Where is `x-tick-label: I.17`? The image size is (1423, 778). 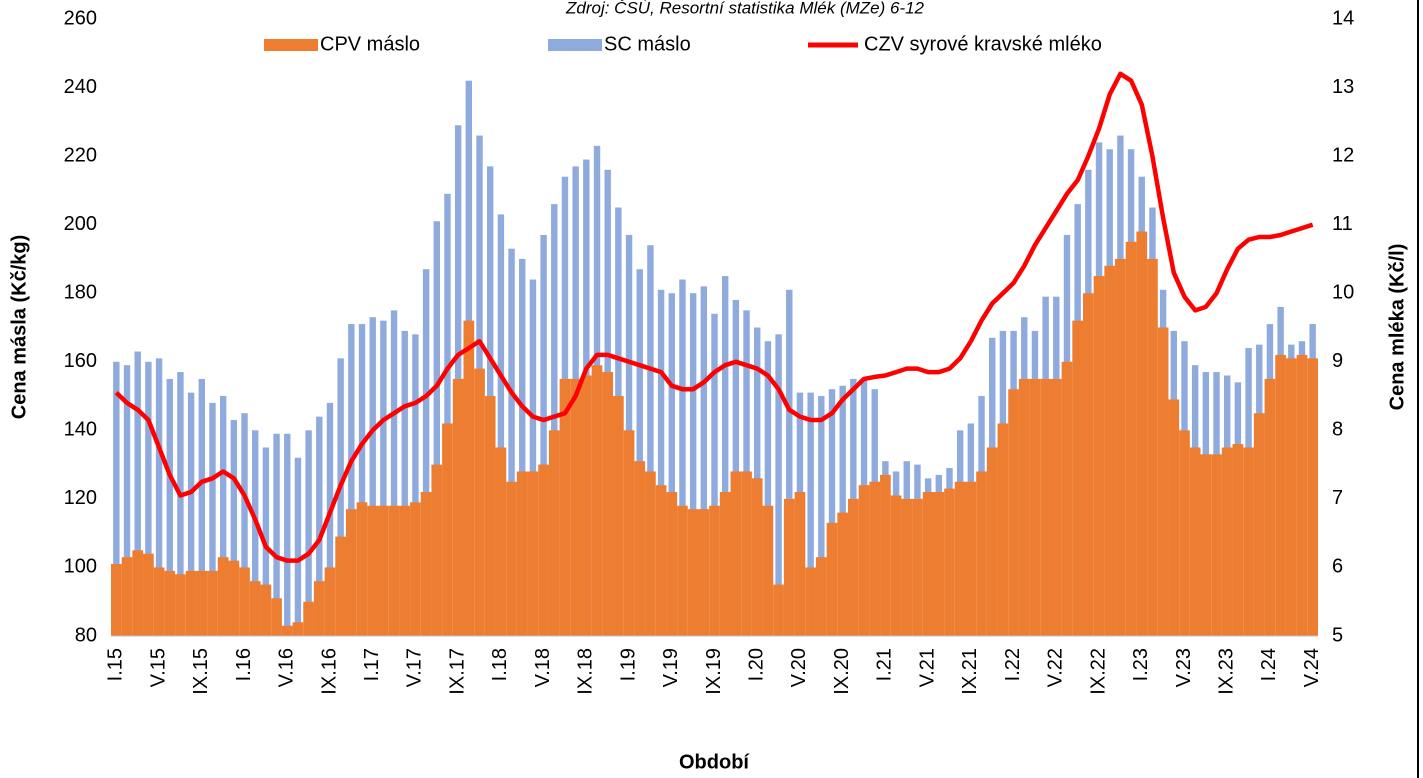 x-tick-label: I.17 is located at coordinates (372, 664).